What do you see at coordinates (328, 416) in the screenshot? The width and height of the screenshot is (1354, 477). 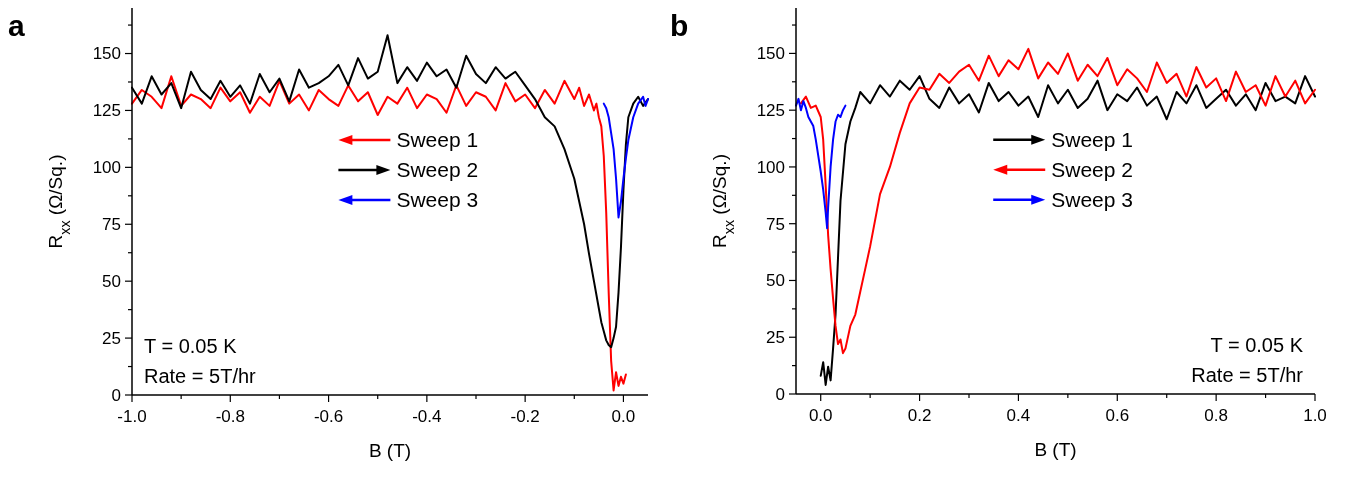 I see `x-tick-label: -0.6` at bounding box center [328, 416].